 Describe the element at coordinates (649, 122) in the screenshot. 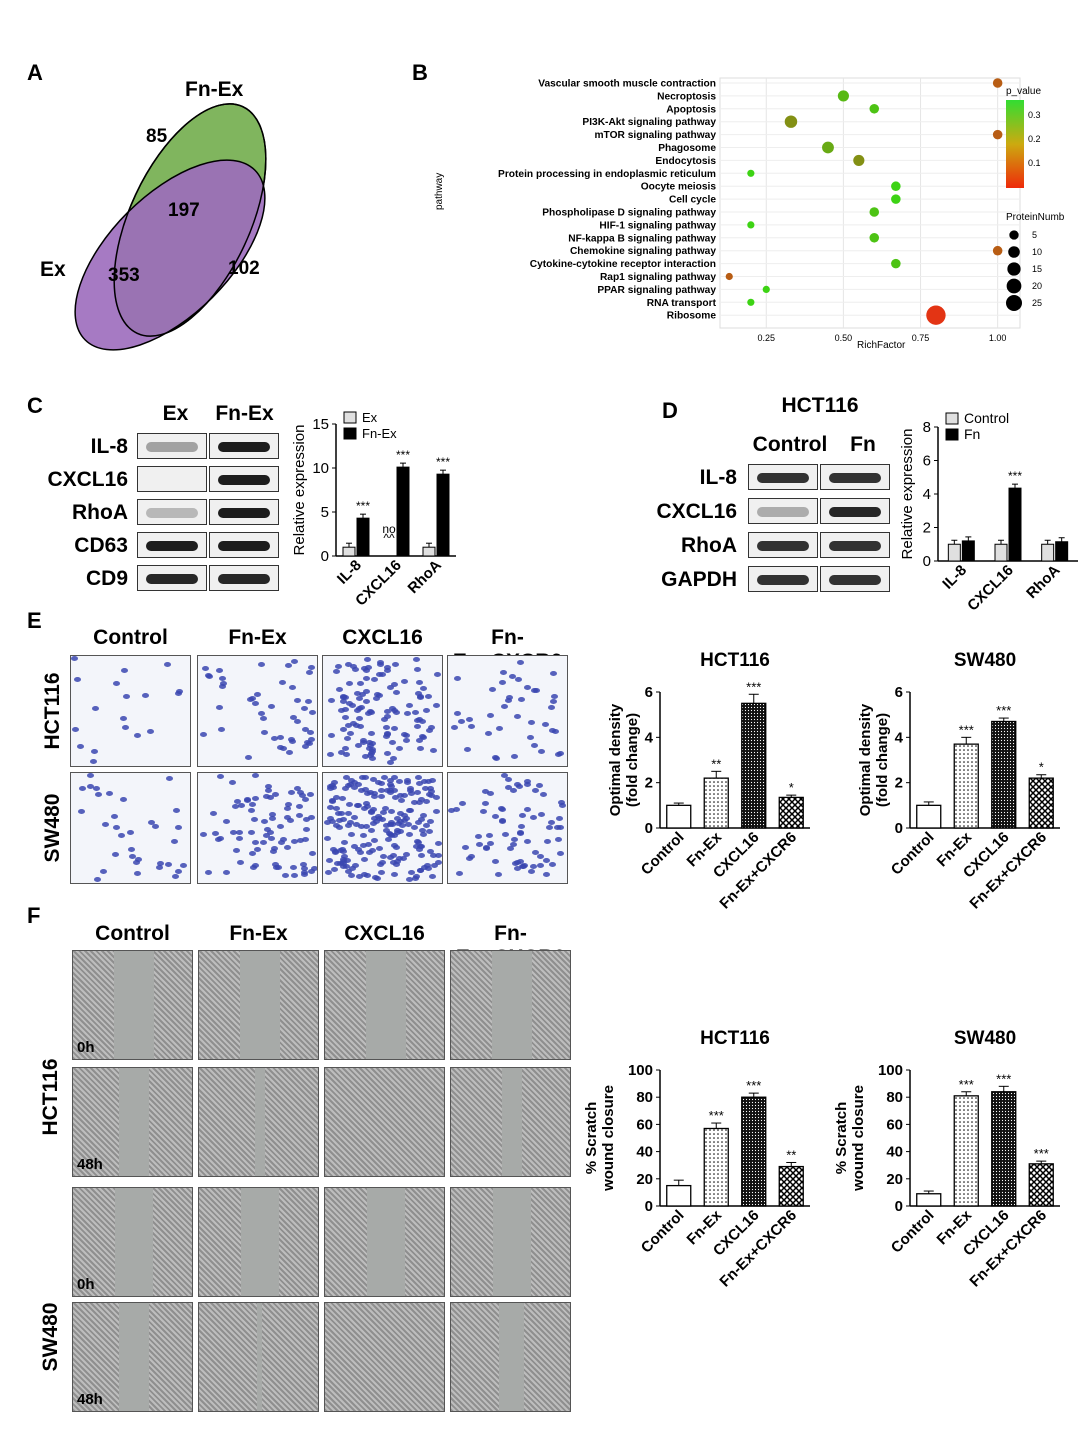

I see `pathway-label: PI3K-Akt signaling pathway` at that location.